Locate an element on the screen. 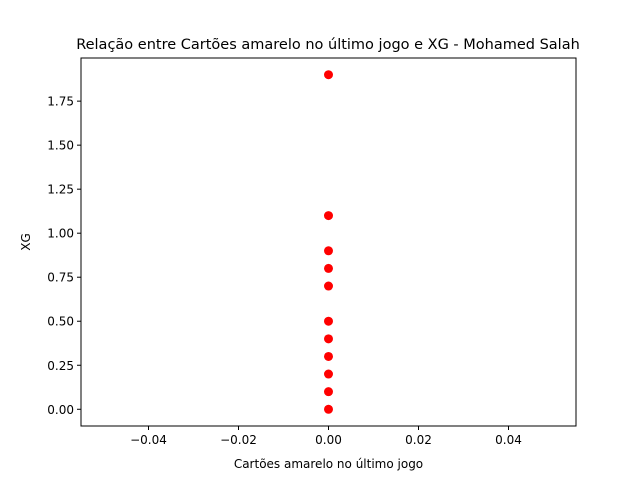 The height and width of the screenshot is (480, 640). y-axis-label: XG is located at coordinates (26, 242).